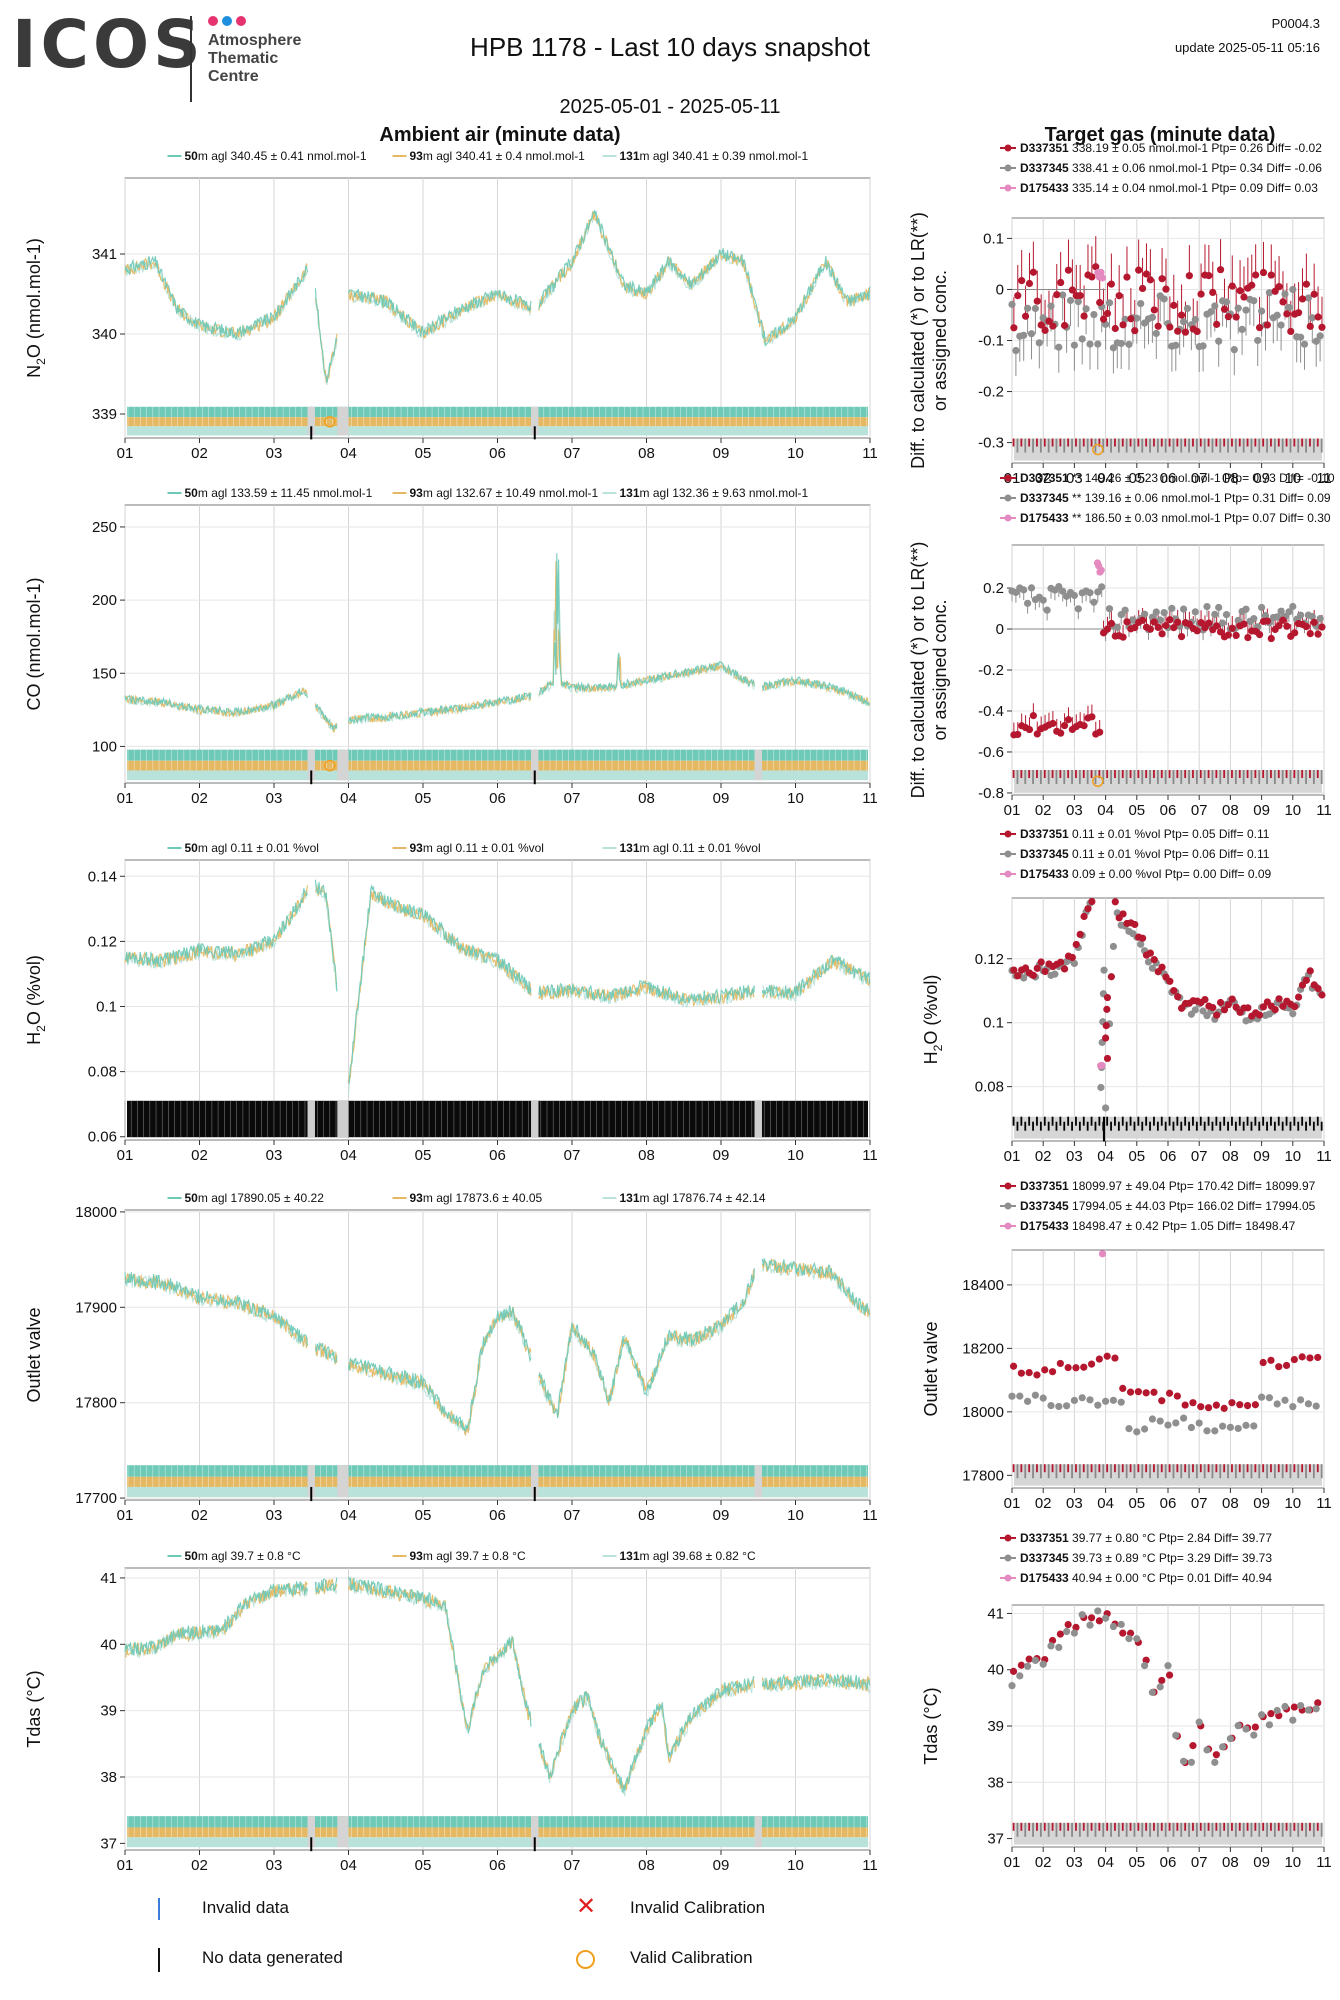  I want to click on logo-dot-pink, so click(213, 21).